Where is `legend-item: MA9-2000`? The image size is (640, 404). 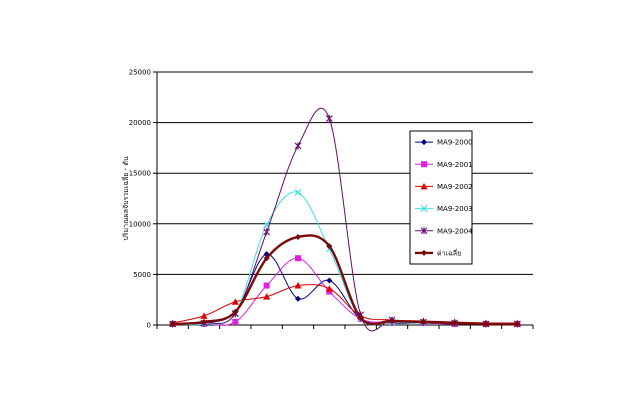 legend-item: MA9-2000 is located at coordinates (444, 143).